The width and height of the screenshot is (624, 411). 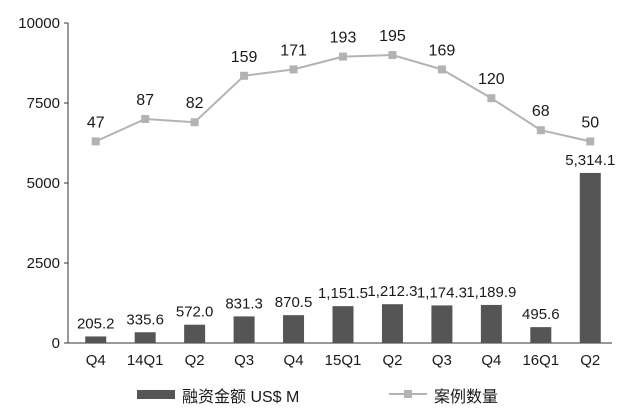 What do you see at coordinates (145, 360) in the screenshot?
I see `x-tick-label: 14Q1` at bounding box center [145, 360].